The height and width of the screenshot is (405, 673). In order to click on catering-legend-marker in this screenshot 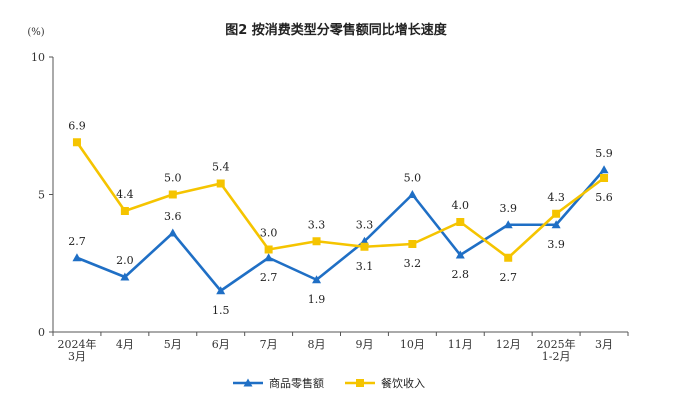, I will do `click(360, 383)`.